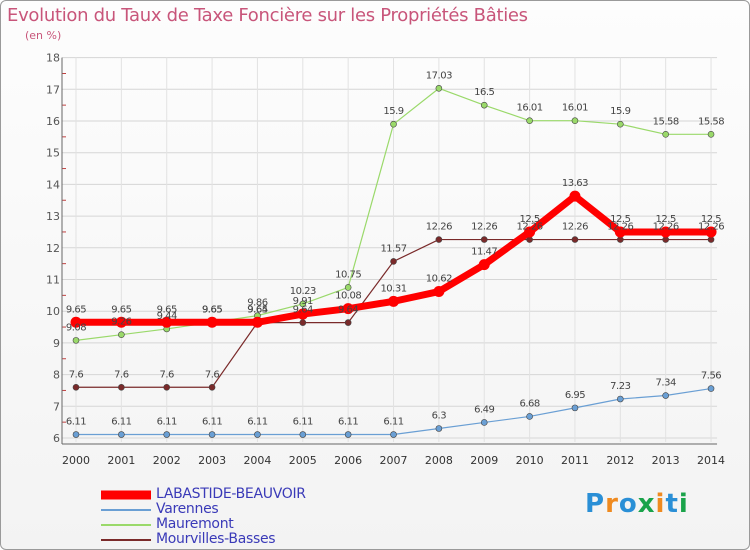 The height and width of the screenshot is (550, 750). I want to click on legend-label-mourvilles: Mourvilles-Basses, so click(216, 539).